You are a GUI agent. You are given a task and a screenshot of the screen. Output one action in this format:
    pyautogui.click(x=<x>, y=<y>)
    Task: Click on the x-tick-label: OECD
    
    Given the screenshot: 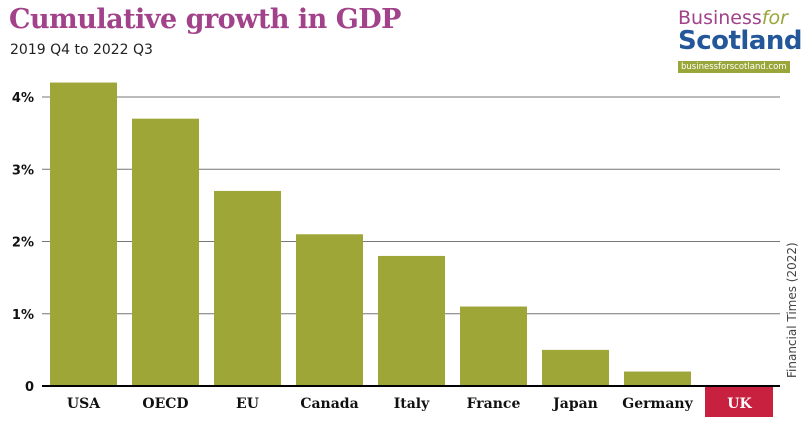 What is the action you would take?
    pyautogui.click(x=165, y=404)
    